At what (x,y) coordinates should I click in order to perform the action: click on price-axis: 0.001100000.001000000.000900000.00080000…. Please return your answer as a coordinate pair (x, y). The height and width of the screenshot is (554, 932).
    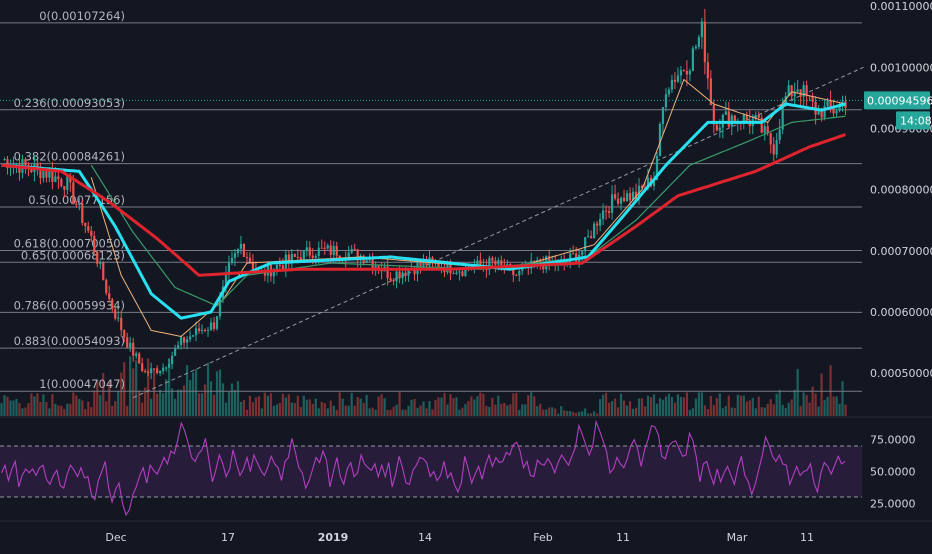
    Looking at the image, I should click on (898, 255).